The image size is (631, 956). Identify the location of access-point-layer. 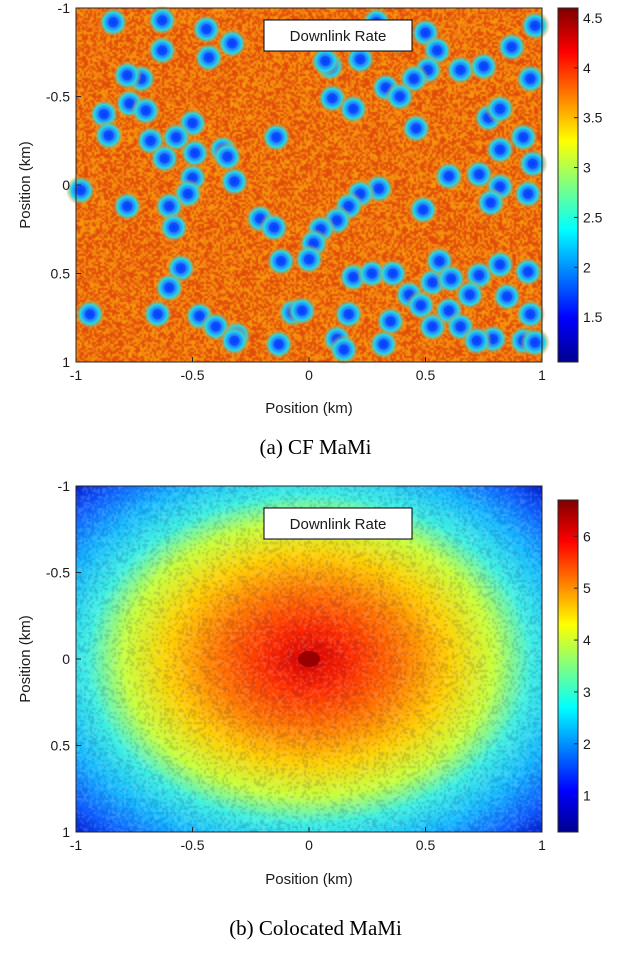
(309, 659).